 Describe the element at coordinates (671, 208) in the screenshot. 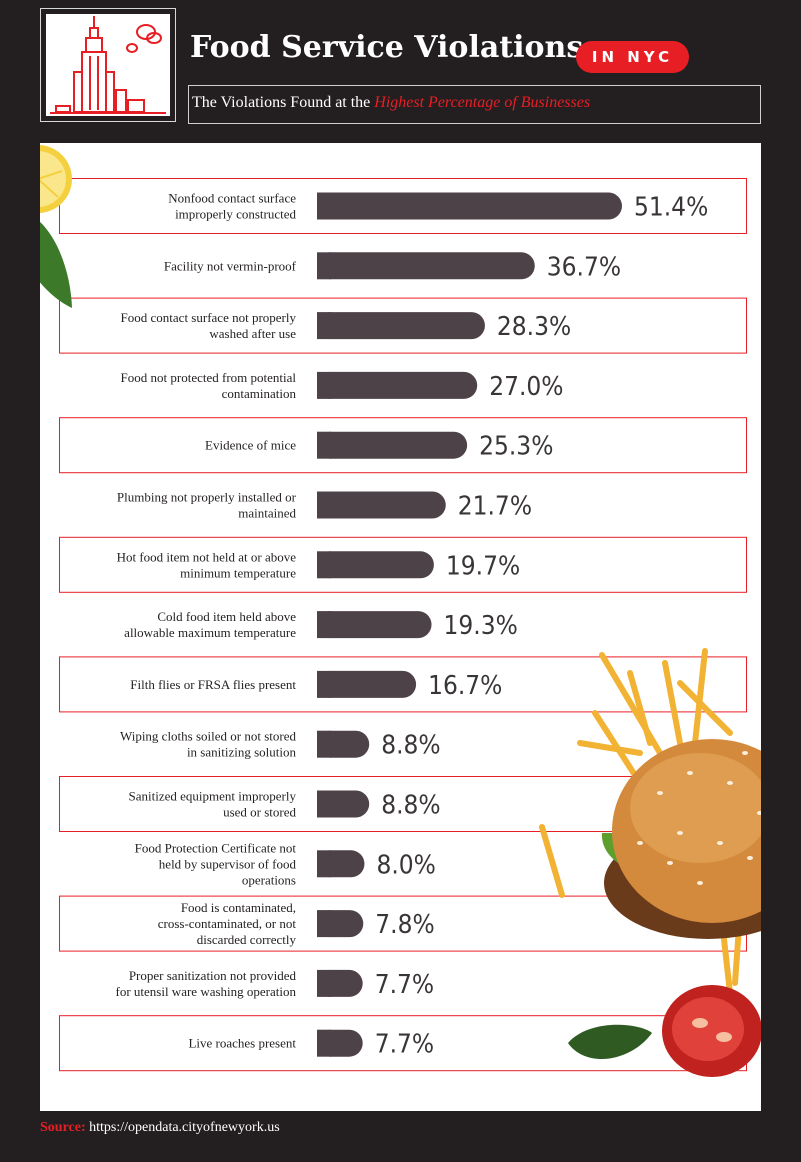

I see `value-label: 51.4%` at that location.